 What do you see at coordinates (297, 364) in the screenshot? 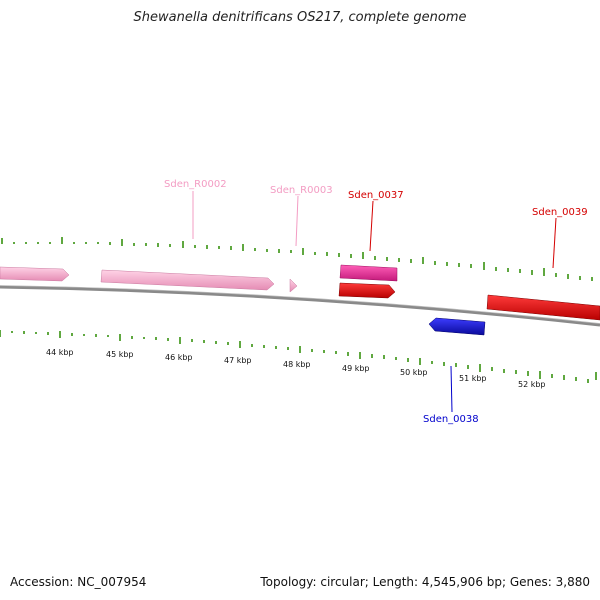
I see `scale-label: 48 kbp` at bounding box center [297, 364].